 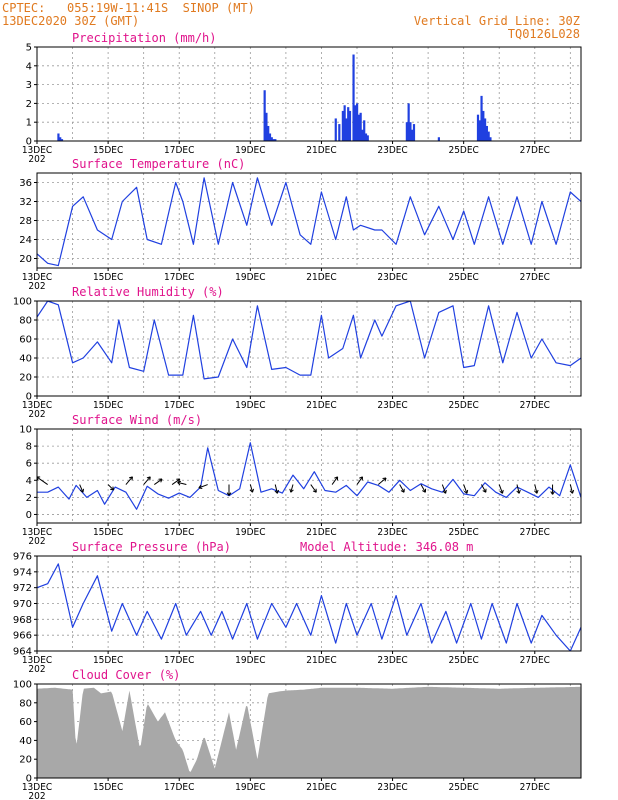 I want to click on panel-title: Cloud Cover (%), so click(x=126, y=675).